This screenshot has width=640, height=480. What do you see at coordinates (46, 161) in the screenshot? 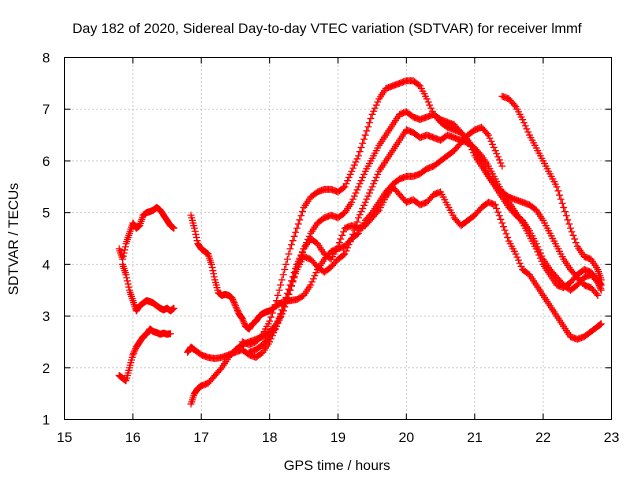
I see `y-tick-label: 6` at bounding box center [46, 161].